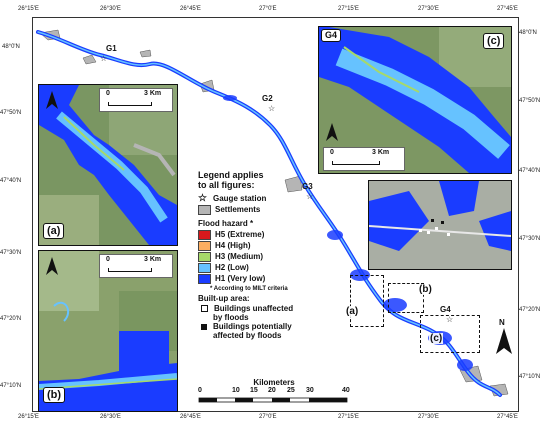 This screenshot has width=550, height=434. I want to click on lat-tick-left: 47°10'N, so click(11, 386).